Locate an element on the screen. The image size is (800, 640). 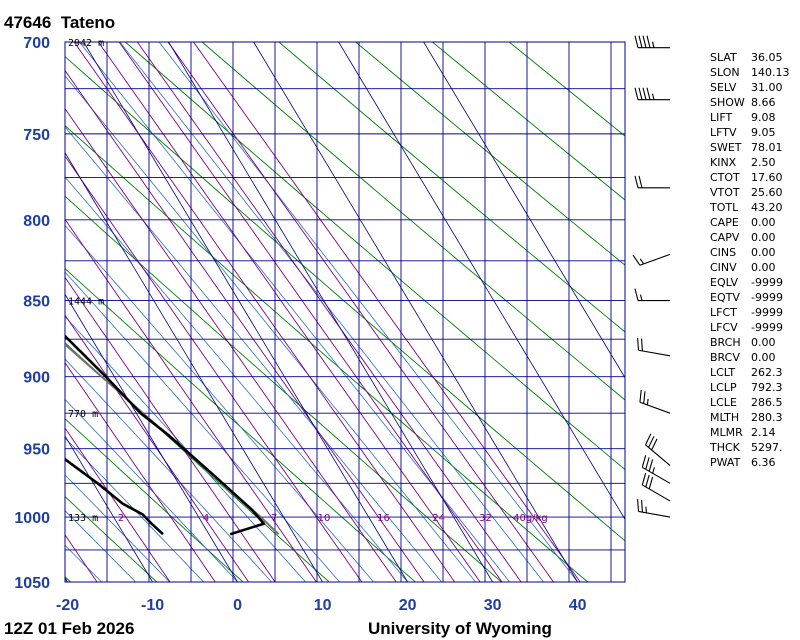
index-key: LFTV is located at coordinates (723, 132).